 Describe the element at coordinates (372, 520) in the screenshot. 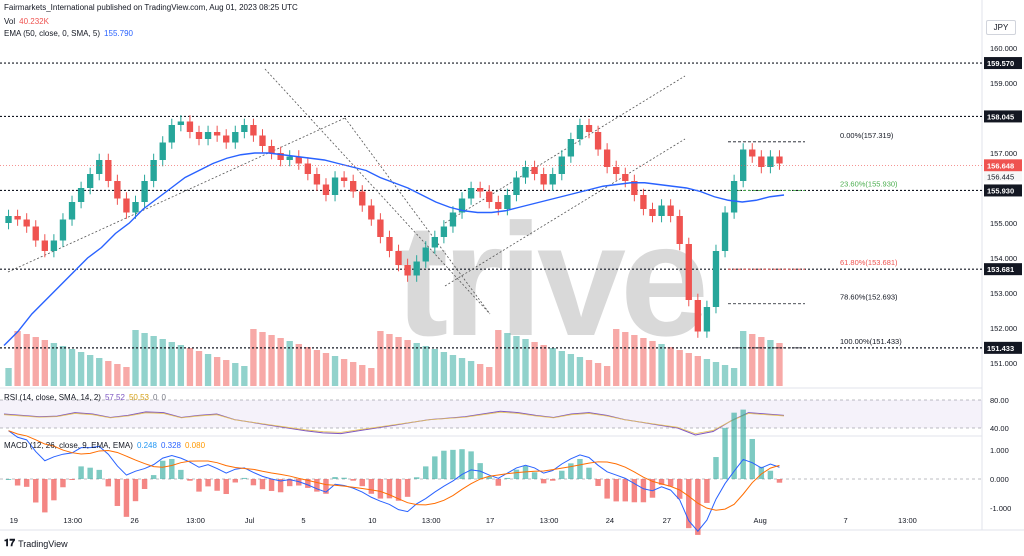

I see `x-tick-label: 10` at that location.